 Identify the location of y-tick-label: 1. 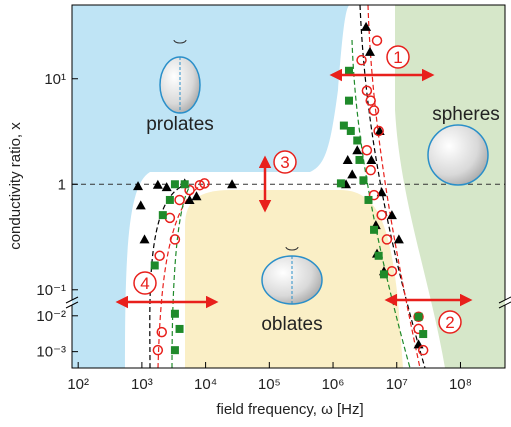
(62, 184).